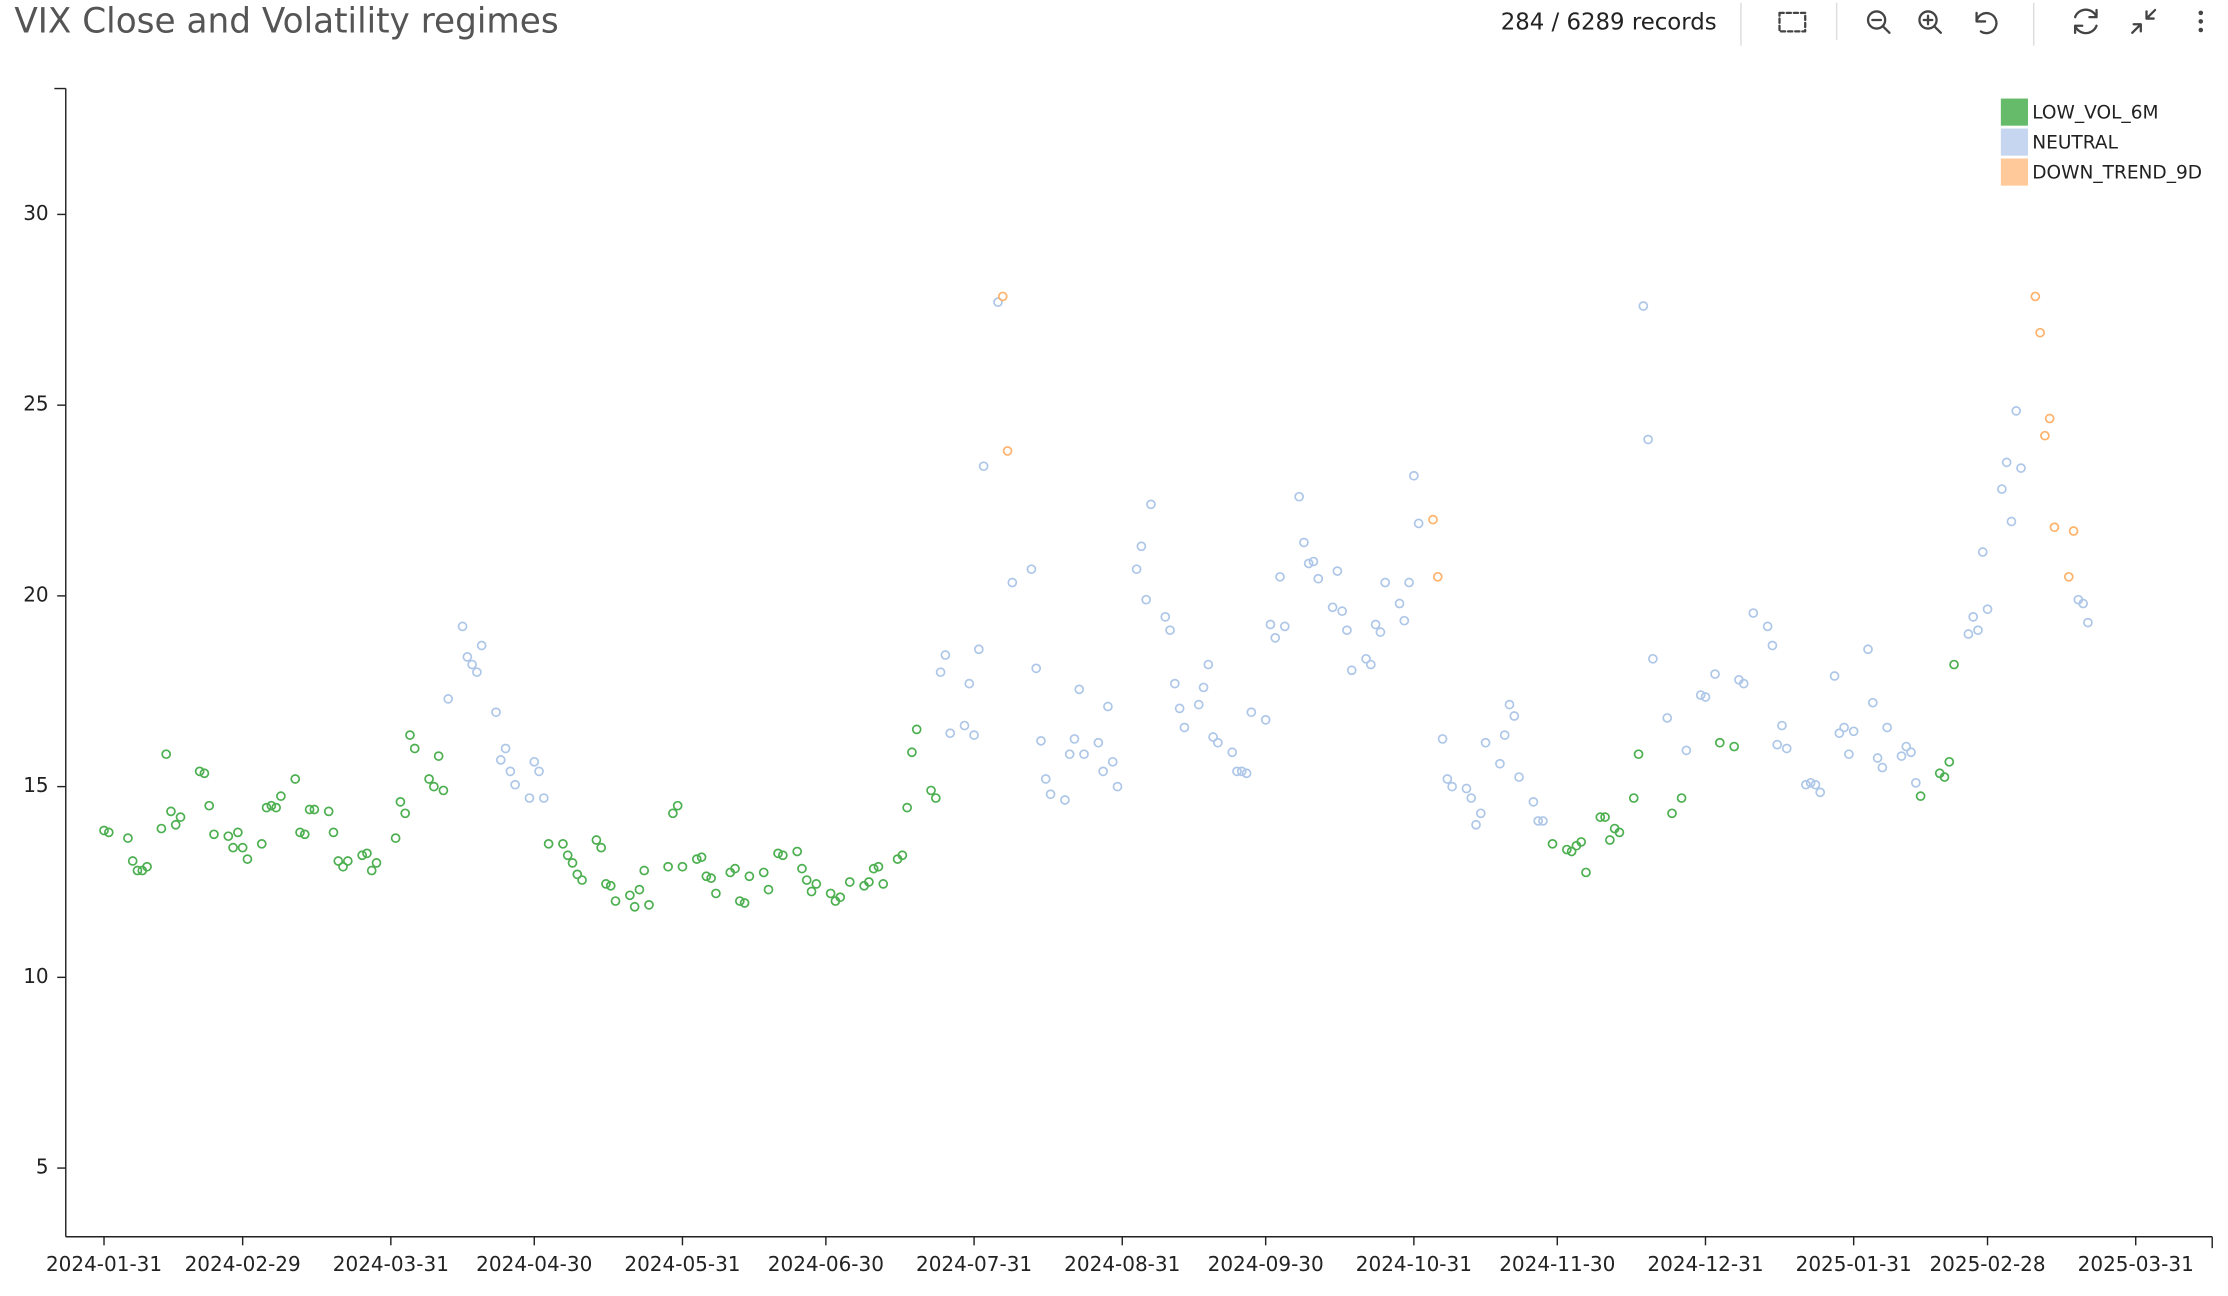  Describe the element at coordinates (2014, 172) in the screenshot. I see `legend-swatch` at that location.